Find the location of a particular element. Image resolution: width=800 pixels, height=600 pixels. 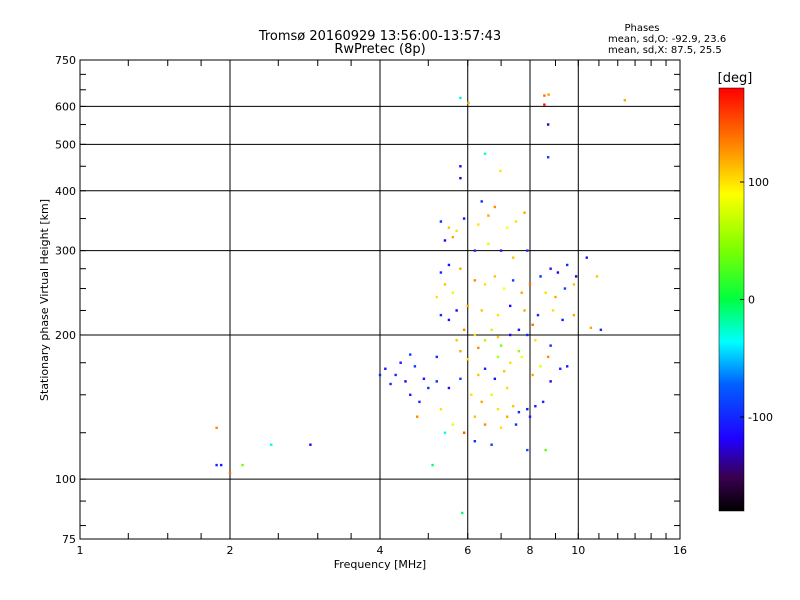

y-tick-label: 100 is located at coordinates (65, 479).